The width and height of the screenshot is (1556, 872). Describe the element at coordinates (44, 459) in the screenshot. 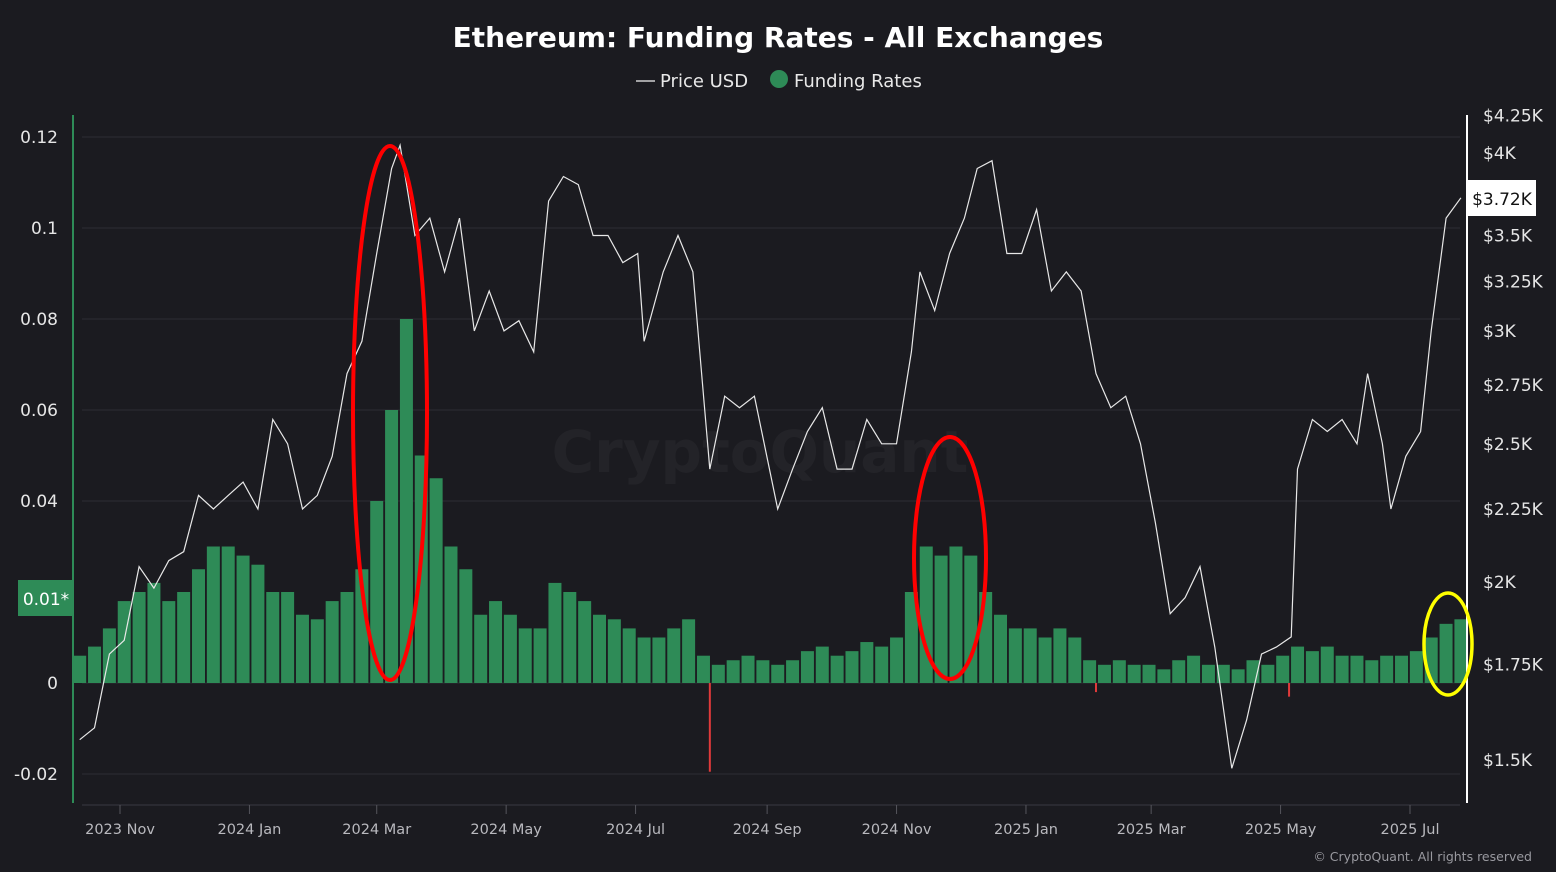

I see `left-axis: 0.12 0.1 0.08 0.06 0.04 0 -0.02` at that location.